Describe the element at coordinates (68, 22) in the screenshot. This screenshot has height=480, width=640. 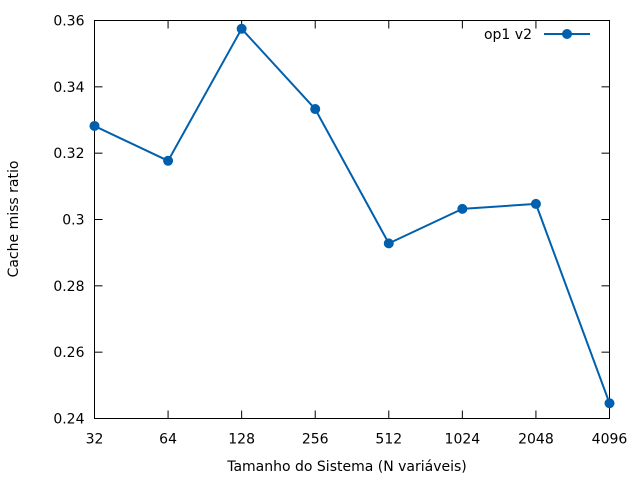
I see `y-tick-label: 0.36` at that location.